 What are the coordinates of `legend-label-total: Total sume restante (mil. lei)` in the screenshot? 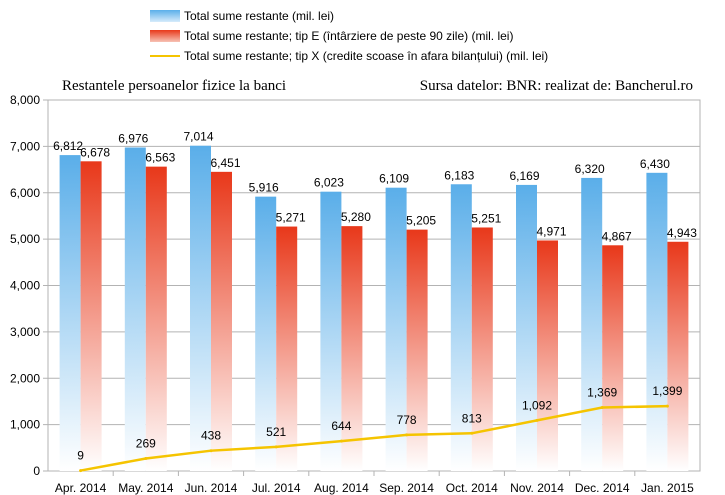 It's located at (259, 16).